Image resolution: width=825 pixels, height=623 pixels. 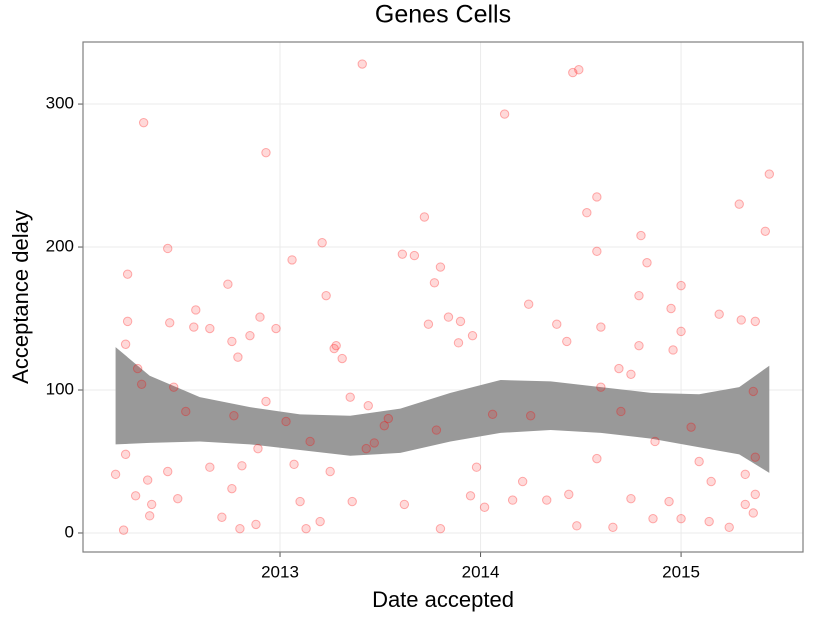 What do you see at coordinates (443, 599) in the screenshot?
I see `x-axis-title: Date accepted` at bounding box center [443, 599].